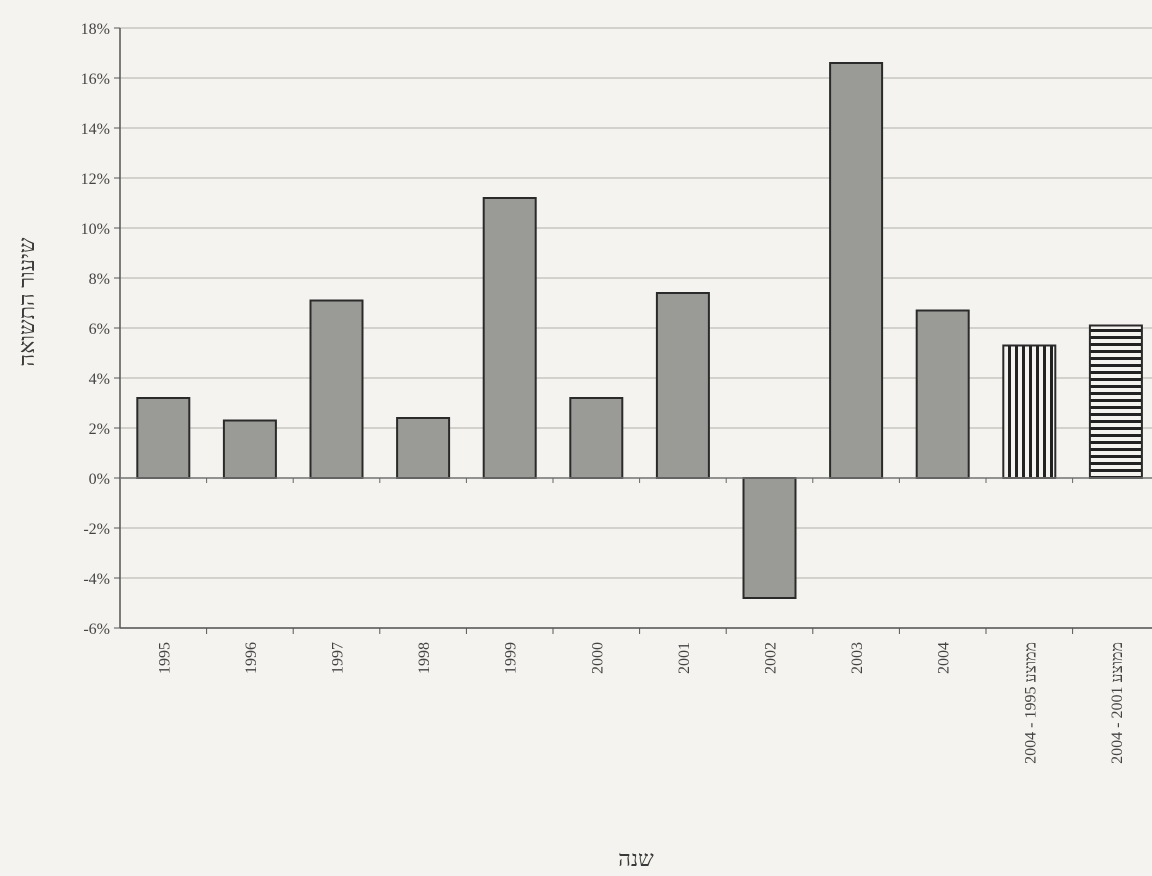  I want to click on y-tick-label: 16%, so click(95, 79).